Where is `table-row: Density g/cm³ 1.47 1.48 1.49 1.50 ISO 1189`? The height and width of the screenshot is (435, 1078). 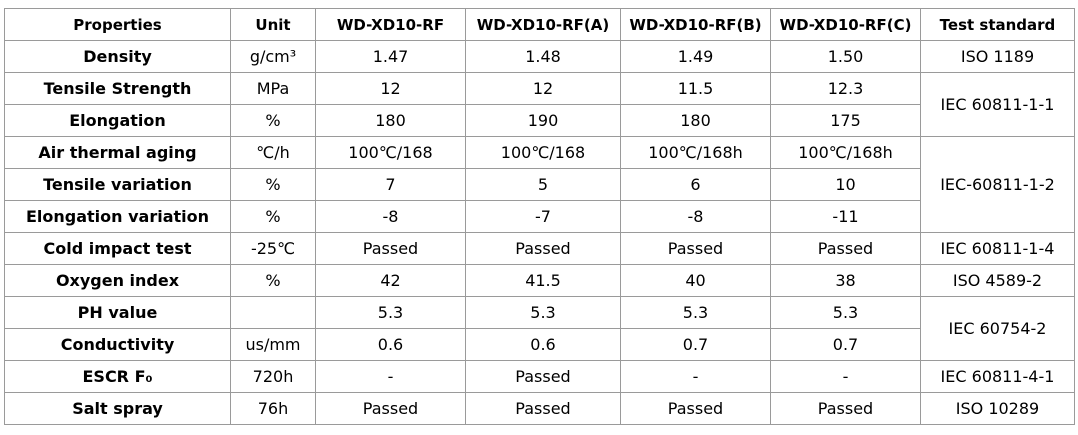 table-row: Density g/cm³ 1.47 1.48 1.49 1.50 ISO 1189 is located at coordinates (539, 56).